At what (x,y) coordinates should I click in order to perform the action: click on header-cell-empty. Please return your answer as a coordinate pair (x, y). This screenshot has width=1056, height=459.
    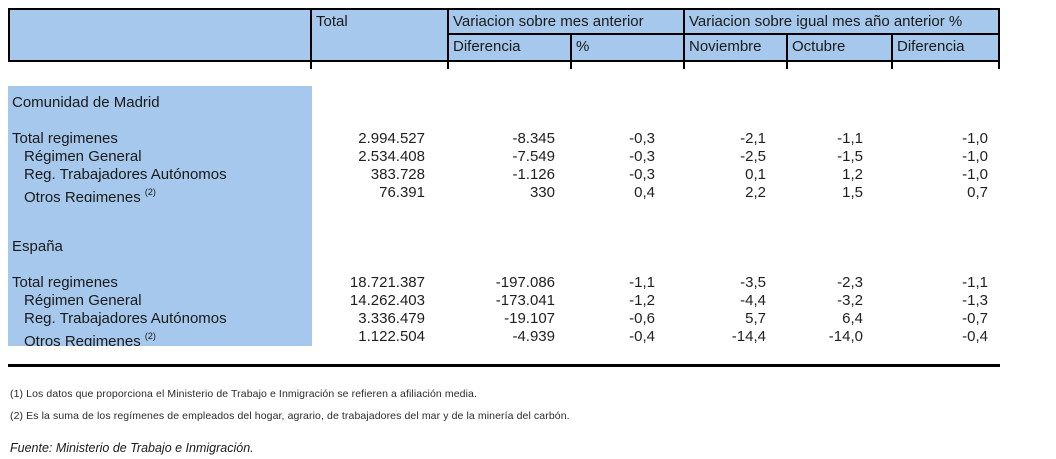
    Looking at the image, I should click on (161, 35).